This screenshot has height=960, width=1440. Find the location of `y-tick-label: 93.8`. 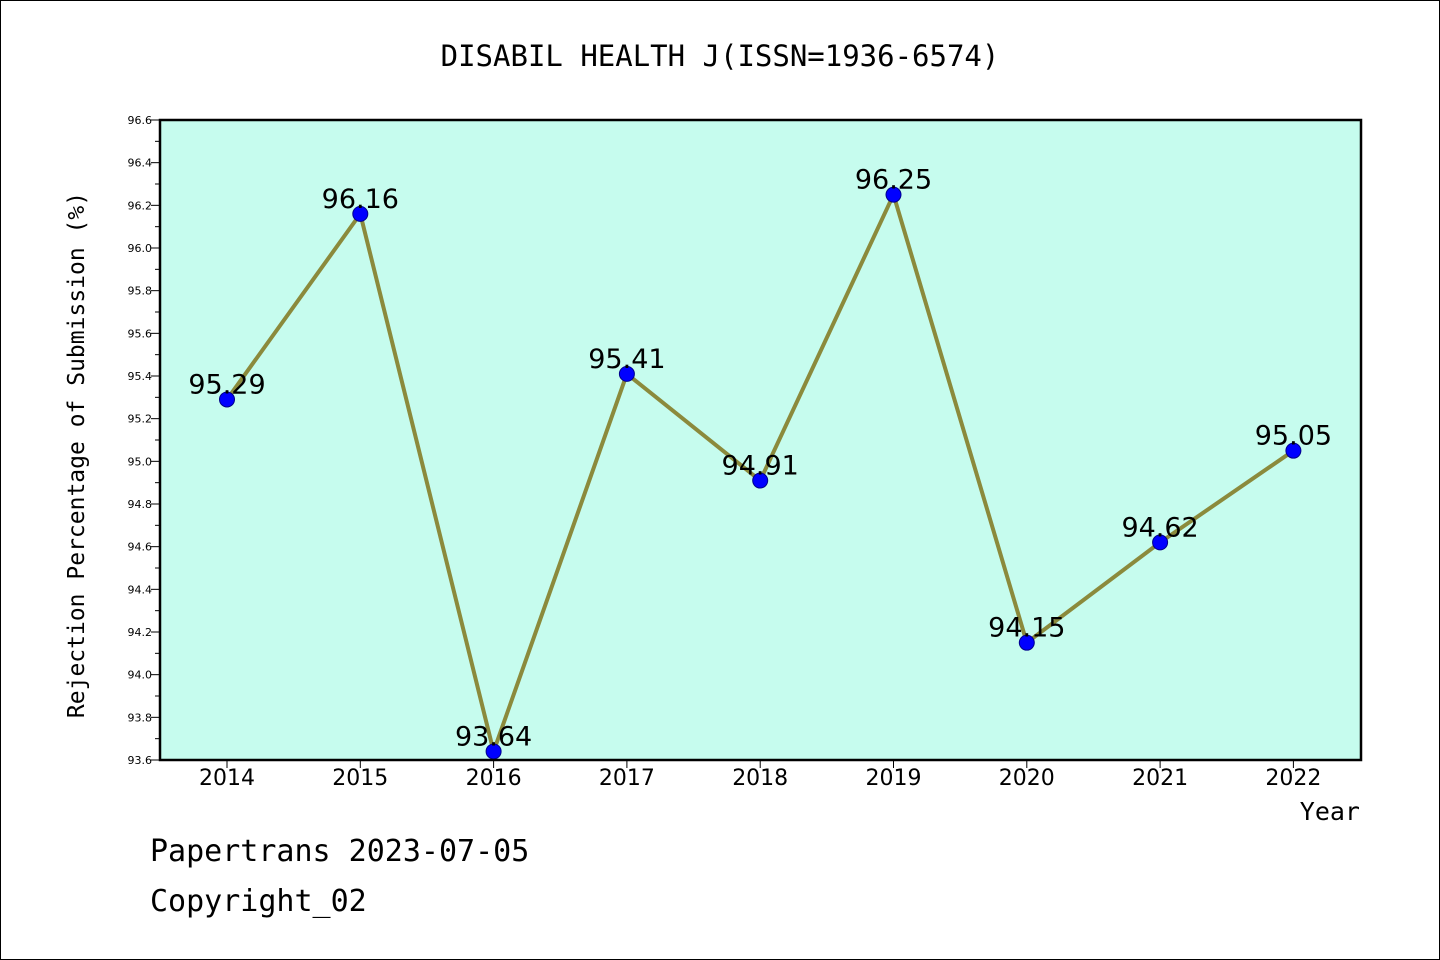

y-tick-label: 93.8 is located at coordinates (140, 717).